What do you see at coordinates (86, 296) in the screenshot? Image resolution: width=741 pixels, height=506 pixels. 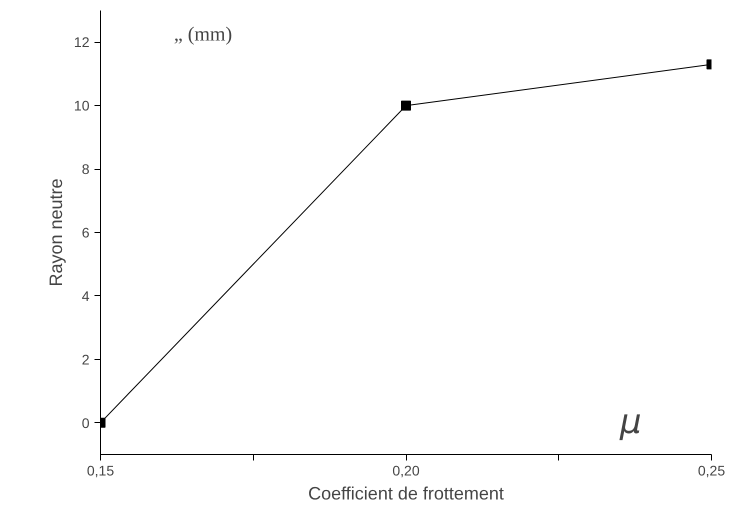 I see `y-tick-label: 4` at bounding box center [86, 296].